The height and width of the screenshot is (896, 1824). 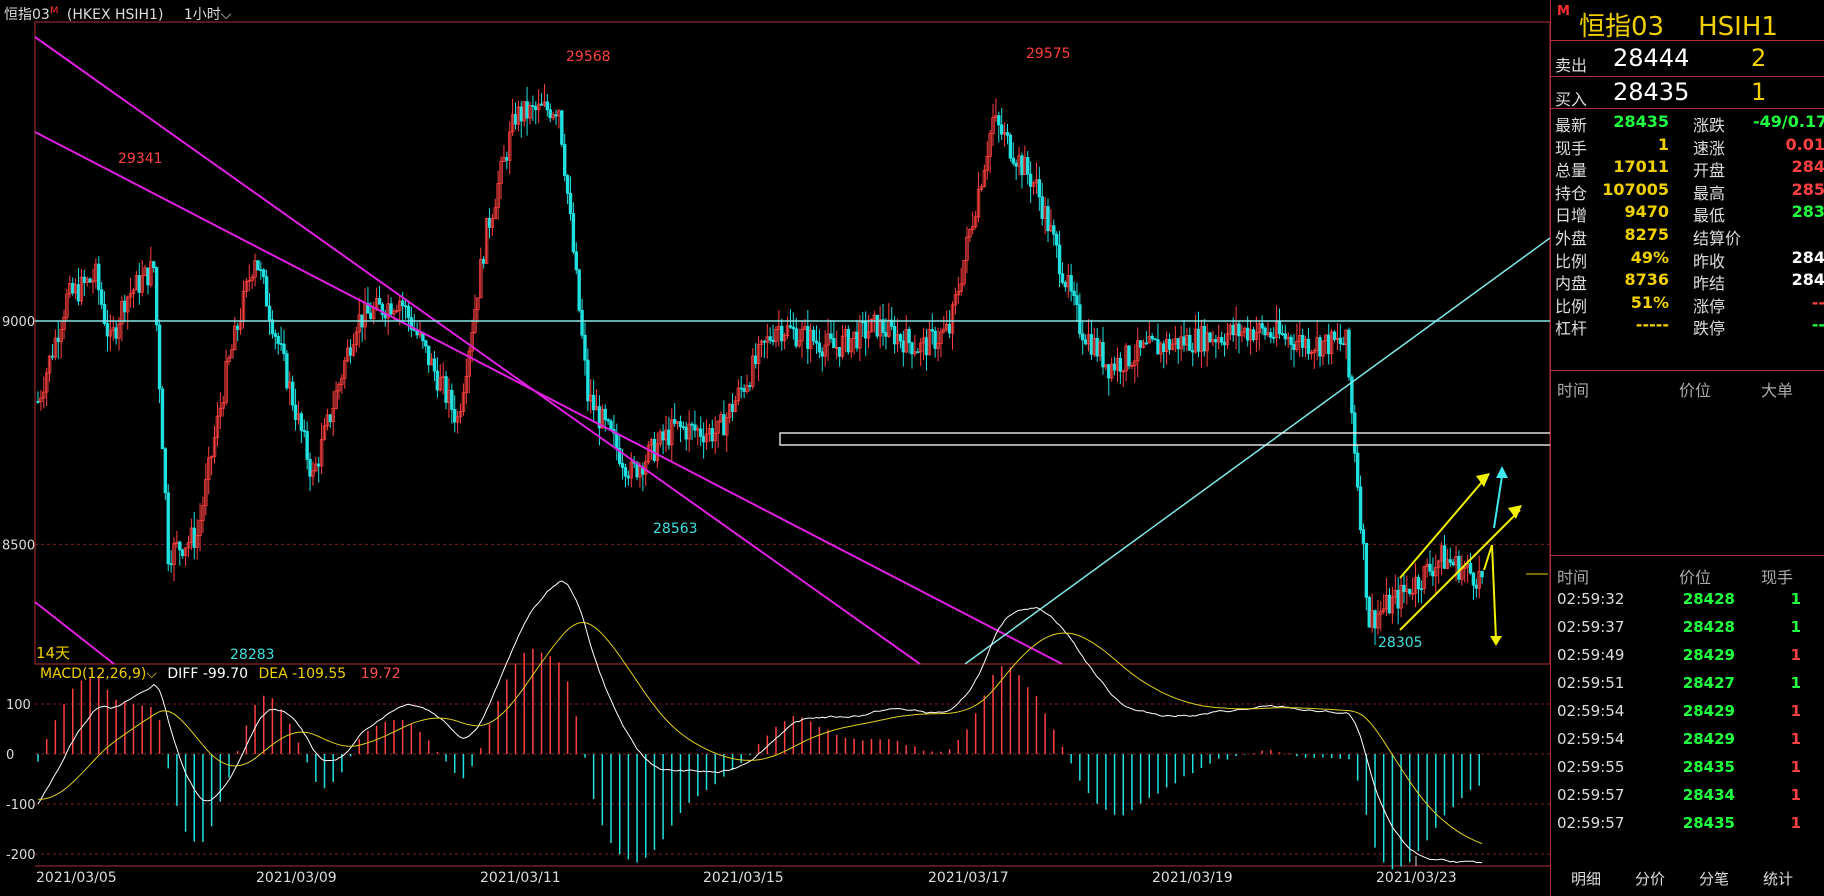 What do you see at coordinates (1778, 879) in the screenshot?
I see `tab-3: 统计` at bounding box center [1778, 879].